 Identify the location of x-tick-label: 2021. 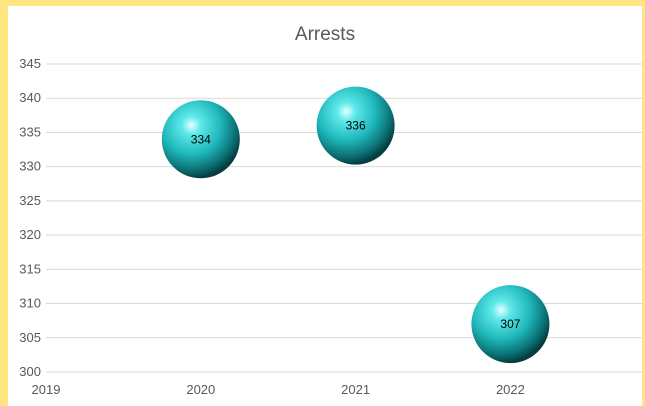
(355, 389).